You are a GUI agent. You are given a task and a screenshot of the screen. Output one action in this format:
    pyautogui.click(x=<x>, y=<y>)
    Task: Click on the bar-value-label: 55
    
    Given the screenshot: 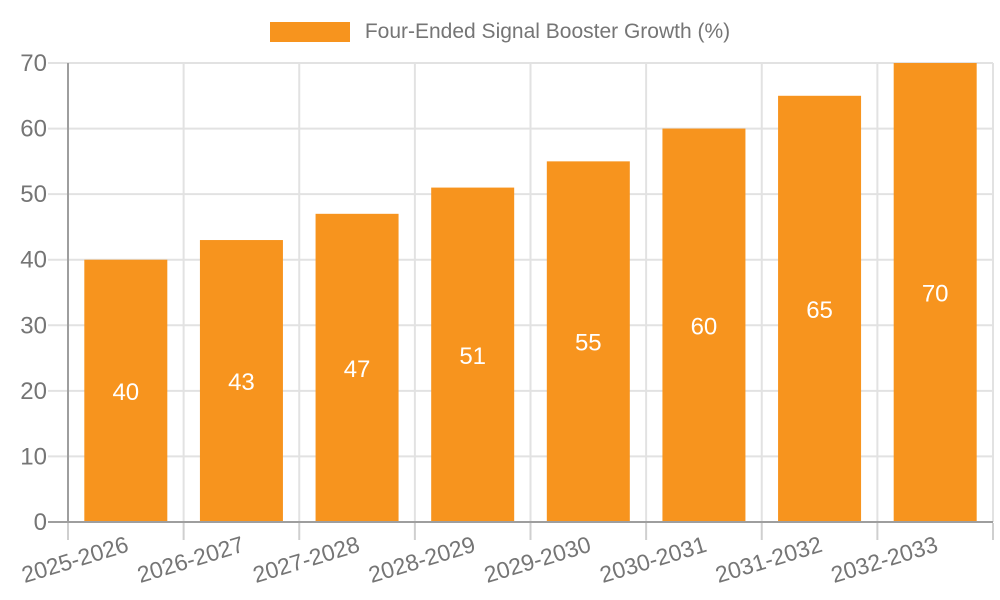 What is the action you would take?
    pyautogui.click(x=588, y=343)
    